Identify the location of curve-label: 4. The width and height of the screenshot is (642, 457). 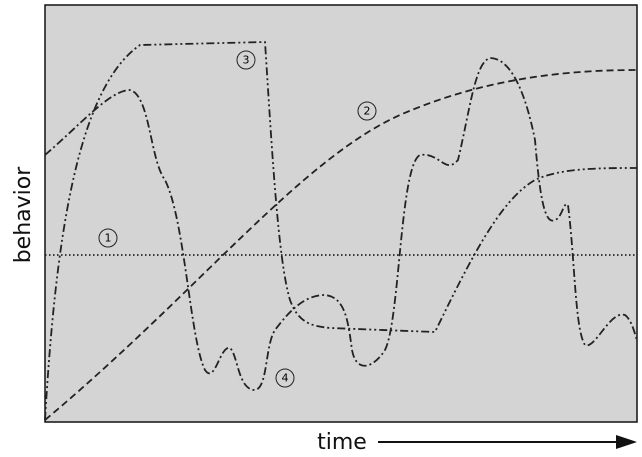
(285, 378).